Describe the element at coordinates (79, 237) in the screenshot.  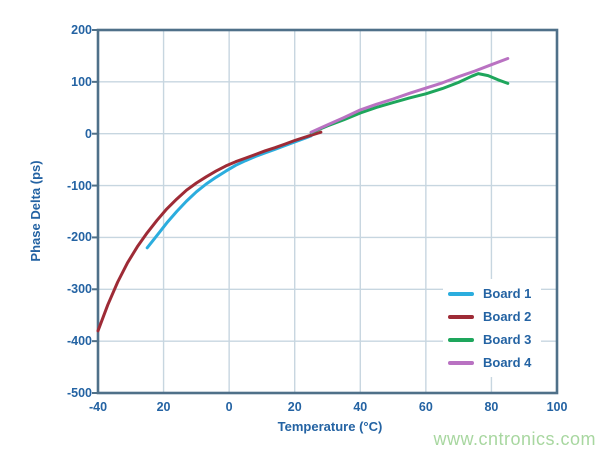
I see `y-tick-label: -200` at that location.